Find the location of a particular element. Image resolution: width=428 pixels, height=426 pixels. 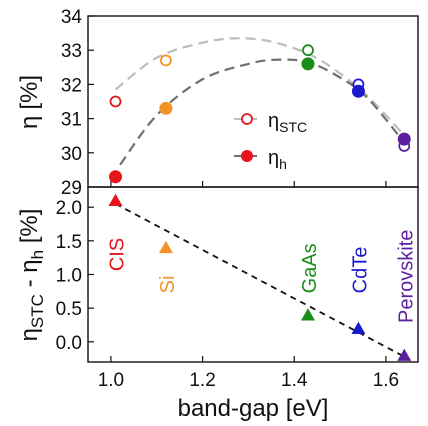

legend-stc-label: ηSTC is located at coordinates (287, 122).